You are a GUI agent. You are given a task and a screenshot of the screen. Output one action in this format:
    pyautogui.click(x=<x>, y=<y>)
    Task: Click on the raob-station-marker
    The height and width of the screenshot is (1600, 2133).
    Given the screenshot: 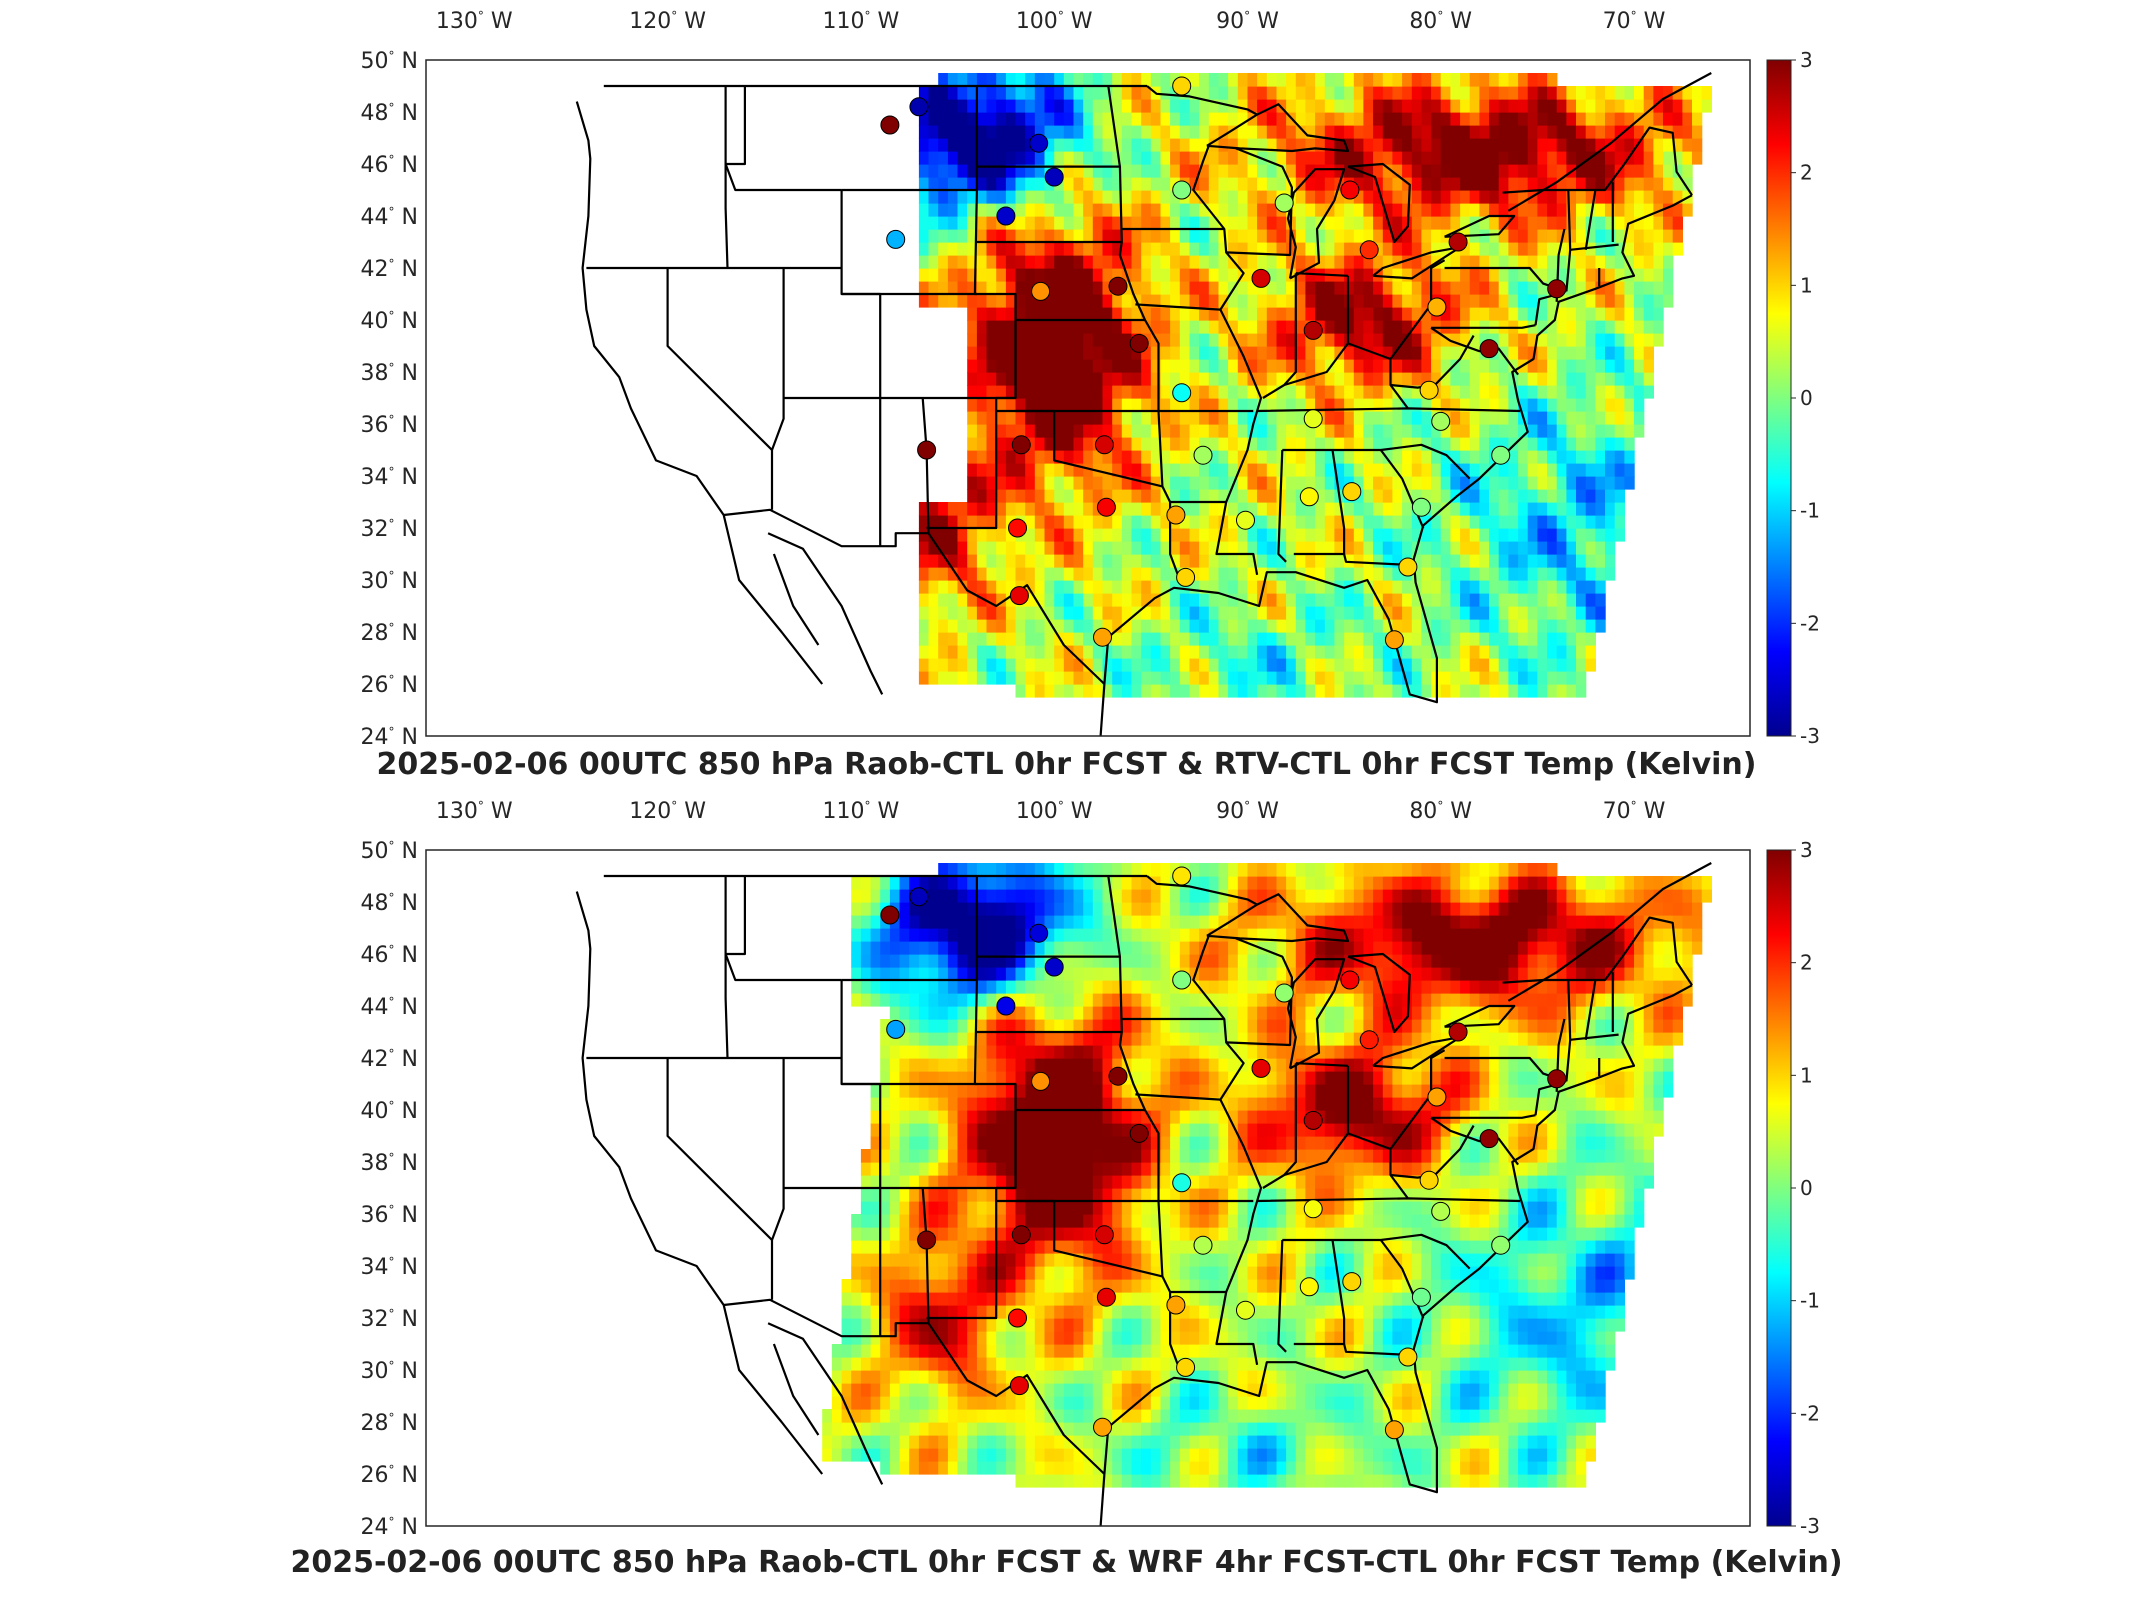 What is the action you would take?
    pyautogui.click(x=1261, y=278)
    